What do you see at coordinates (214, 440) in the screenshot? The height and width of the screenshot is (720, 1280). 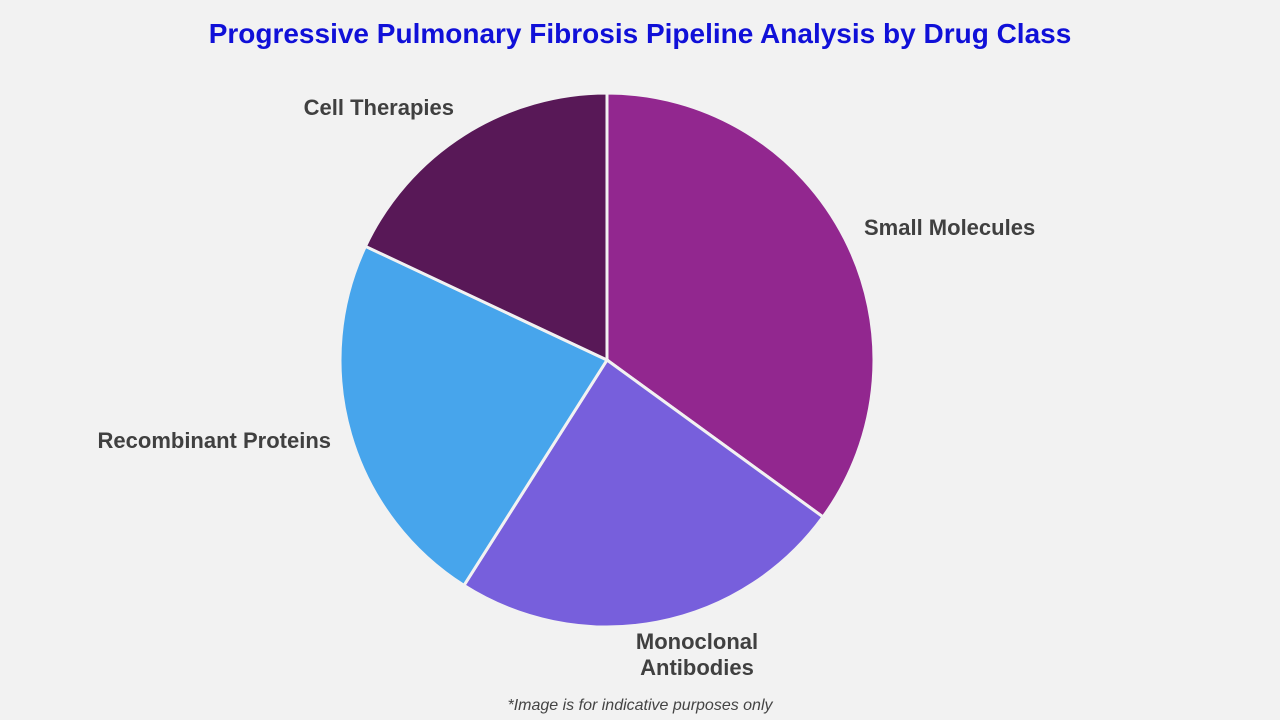 I see `slice-label: Recombinant Proteins` at bounding box center [214, 440].